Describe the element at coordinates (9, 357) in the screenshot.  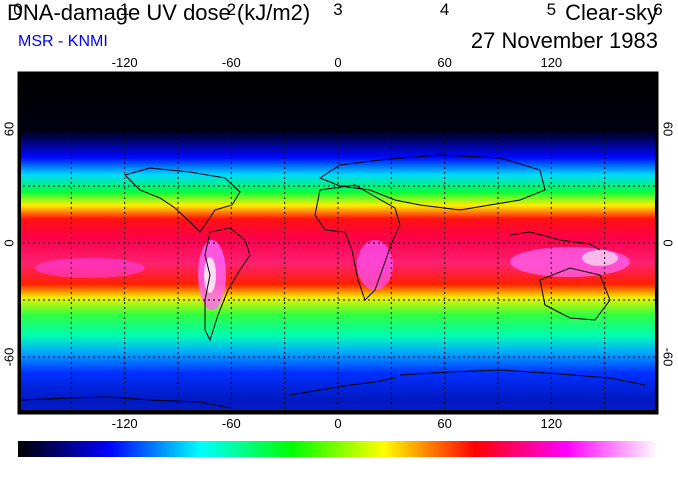
I see `lat-tick-label-left: -60` at that location.